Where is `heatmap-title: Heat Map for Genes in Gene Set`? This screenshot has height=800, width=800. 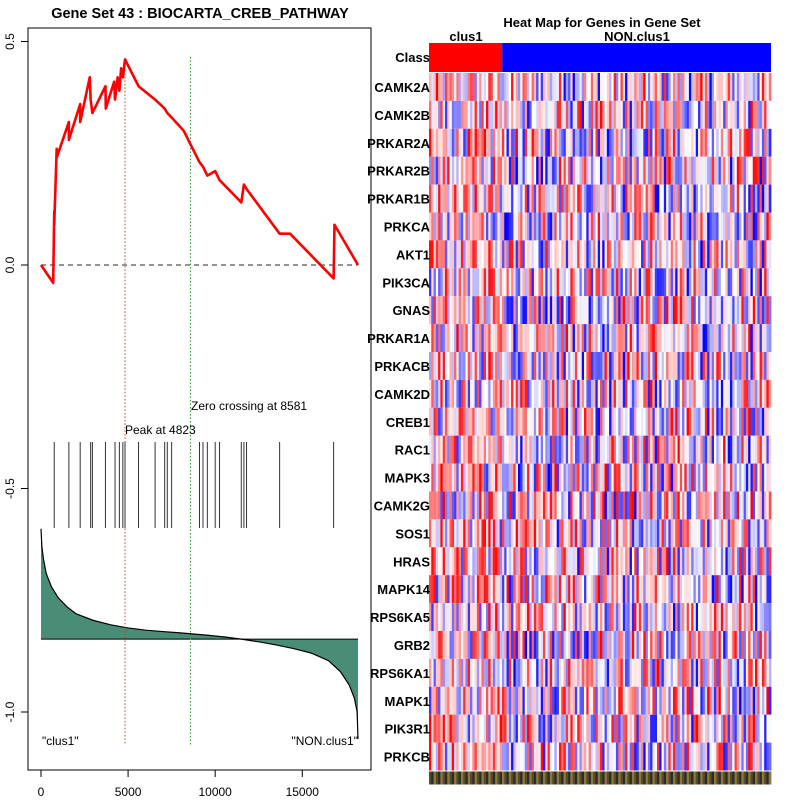
heatmap-title: Heat Map for Genes in Gene Set is located at coordinates (602, 22).